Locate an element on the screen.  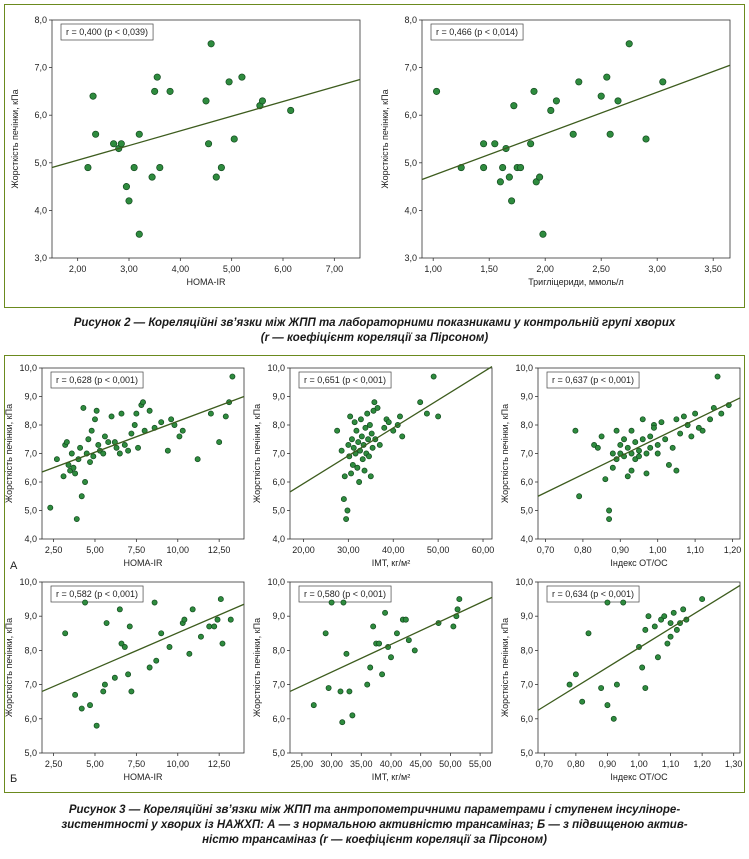
f3b_homa-yaxis-label: Жорсткість печінки, кПа is located at coordinates (9, 667).